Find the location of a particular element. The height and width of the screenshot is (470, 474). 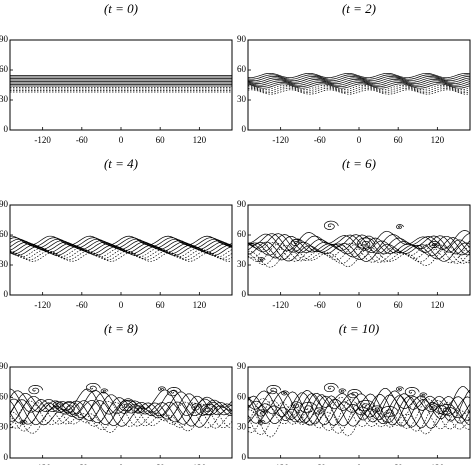

panel-title: (t = 2) is located at coordinates (359, 8).